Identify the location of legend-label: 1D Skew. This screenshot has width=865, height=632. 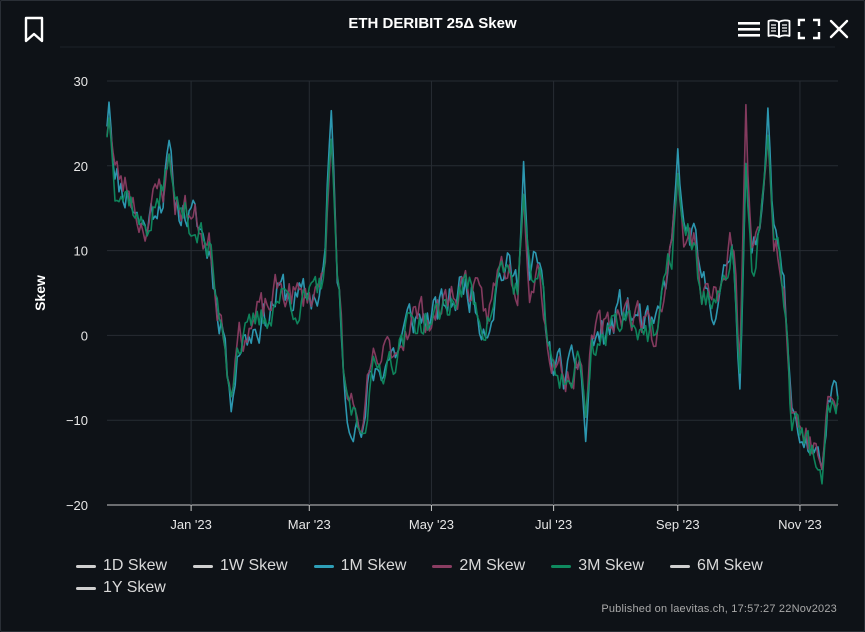
(135, 565).